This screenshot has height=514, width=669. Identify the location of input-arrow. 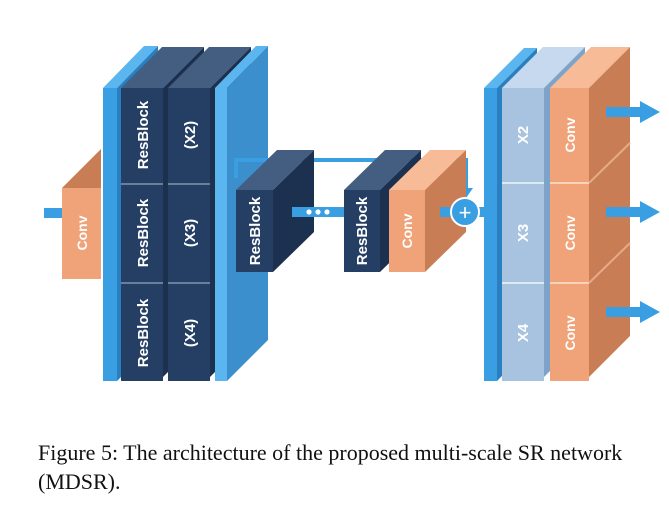
(53, 213).